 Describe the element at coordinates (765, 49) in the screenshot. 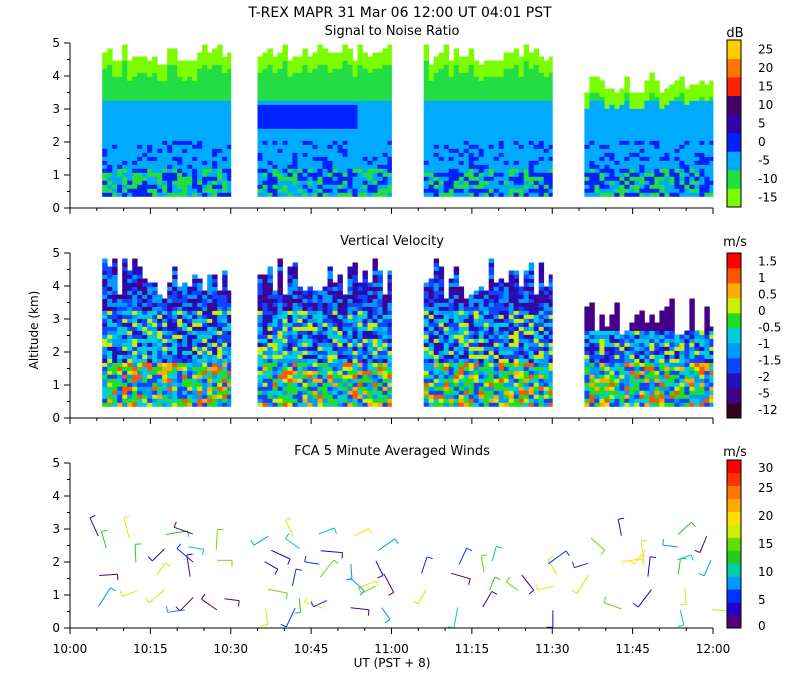

I see `colorbar-label: 25` at that location.